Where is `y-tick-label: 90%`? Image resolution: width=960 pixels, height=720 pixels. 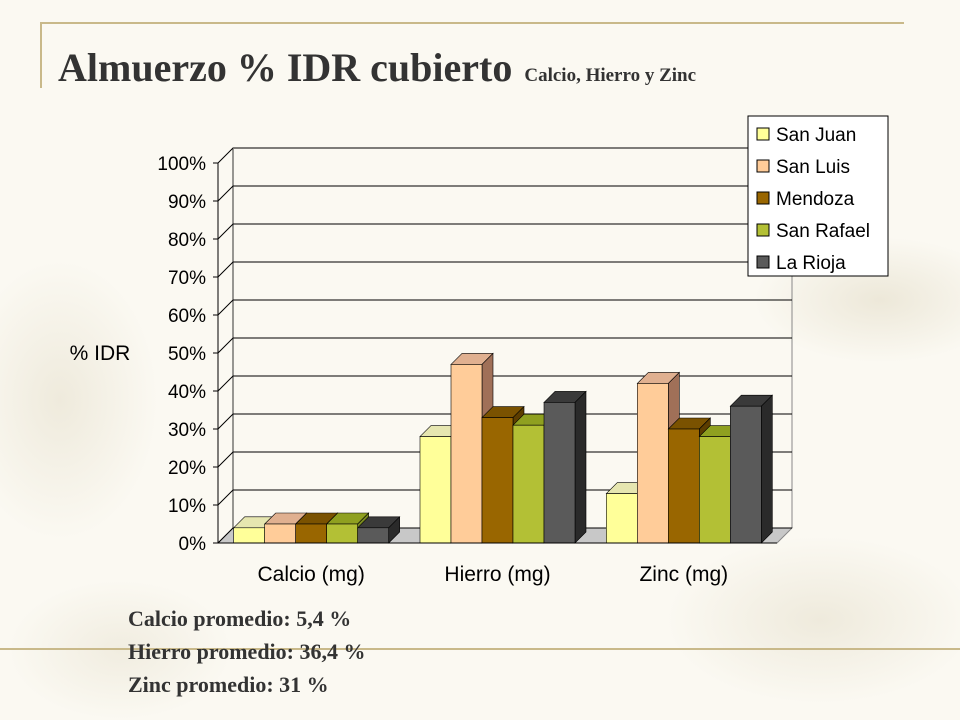
y-tick-label: 90% is located at coordinates (187, 202).